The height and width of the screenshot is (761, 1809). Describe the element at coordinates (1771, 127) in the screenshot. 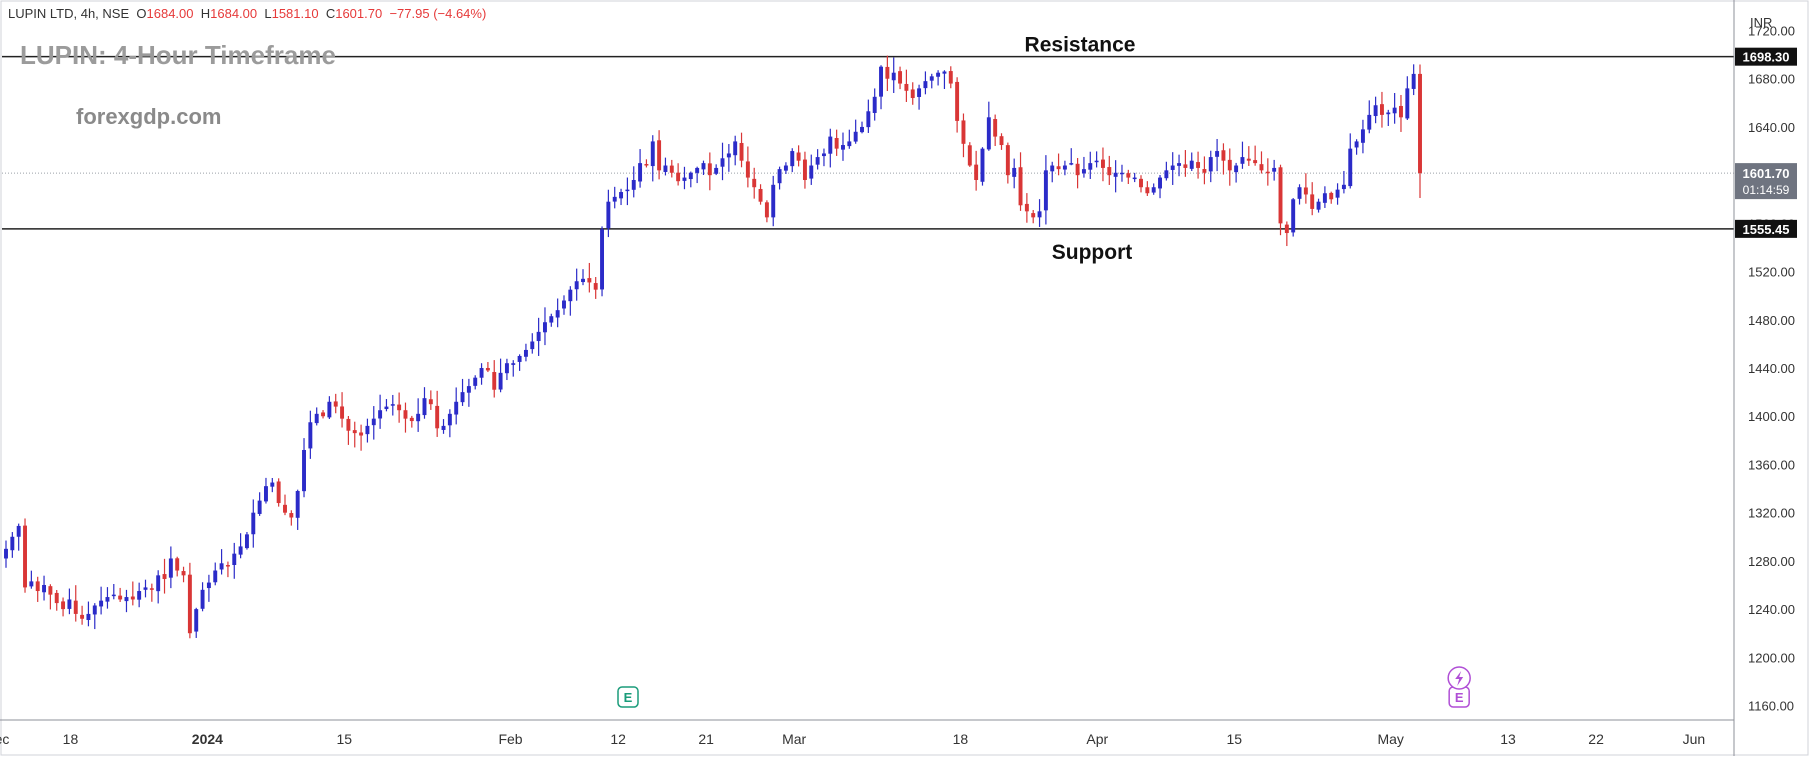

I see `y-tick-label: 1640.00` at that location.